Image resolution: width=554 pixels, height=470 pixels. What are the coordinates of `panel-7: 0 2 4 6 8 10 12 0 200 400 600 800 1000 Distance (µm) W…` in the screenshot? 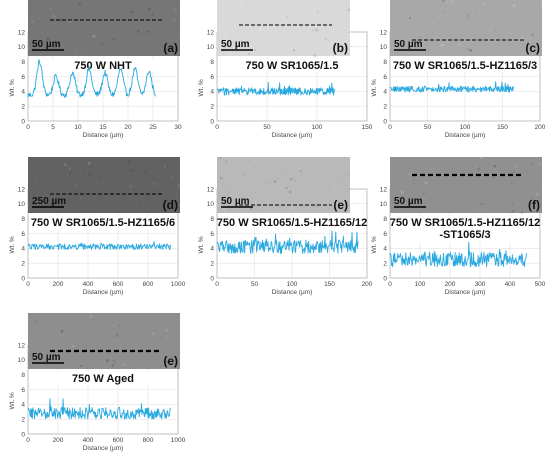 It's located at (98, 390).